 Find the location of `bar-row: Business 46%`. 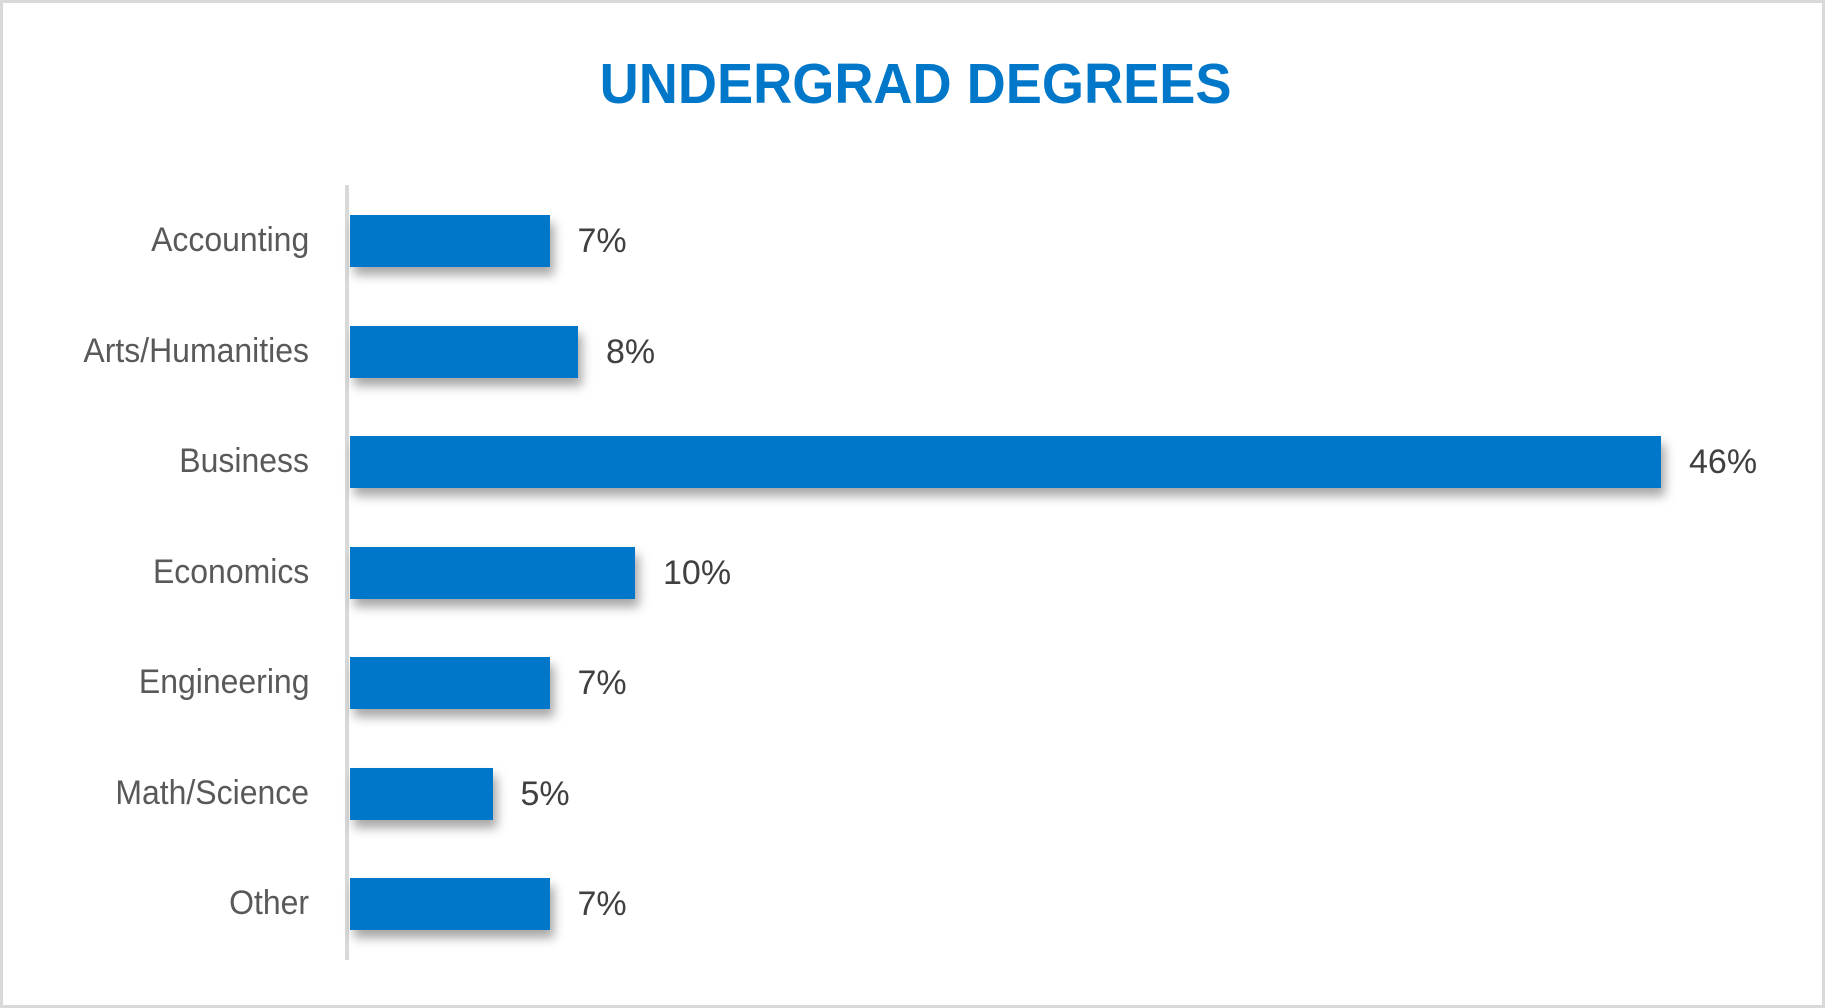

bar-row: Business 46% is located at coordinates (914, 461).